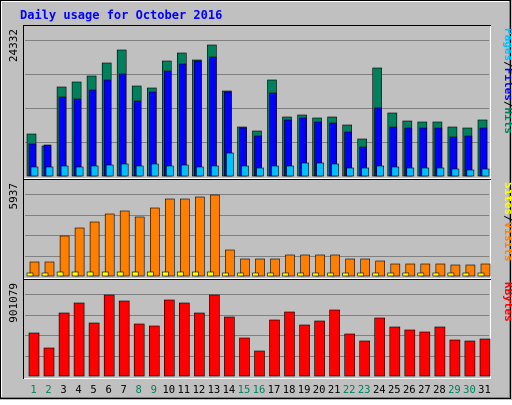 This screenshot has width=512, height=405. What do you see at coordinates (183, 390) in the screenshot?
I see `x-tick-label: 11` at bounding box center [183, 390].